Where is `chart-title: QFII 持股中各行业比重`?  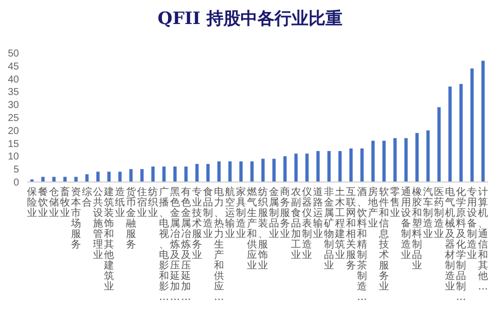 chart-title: QFII 持股中各行业比重 is located at coordinates (250, 19).